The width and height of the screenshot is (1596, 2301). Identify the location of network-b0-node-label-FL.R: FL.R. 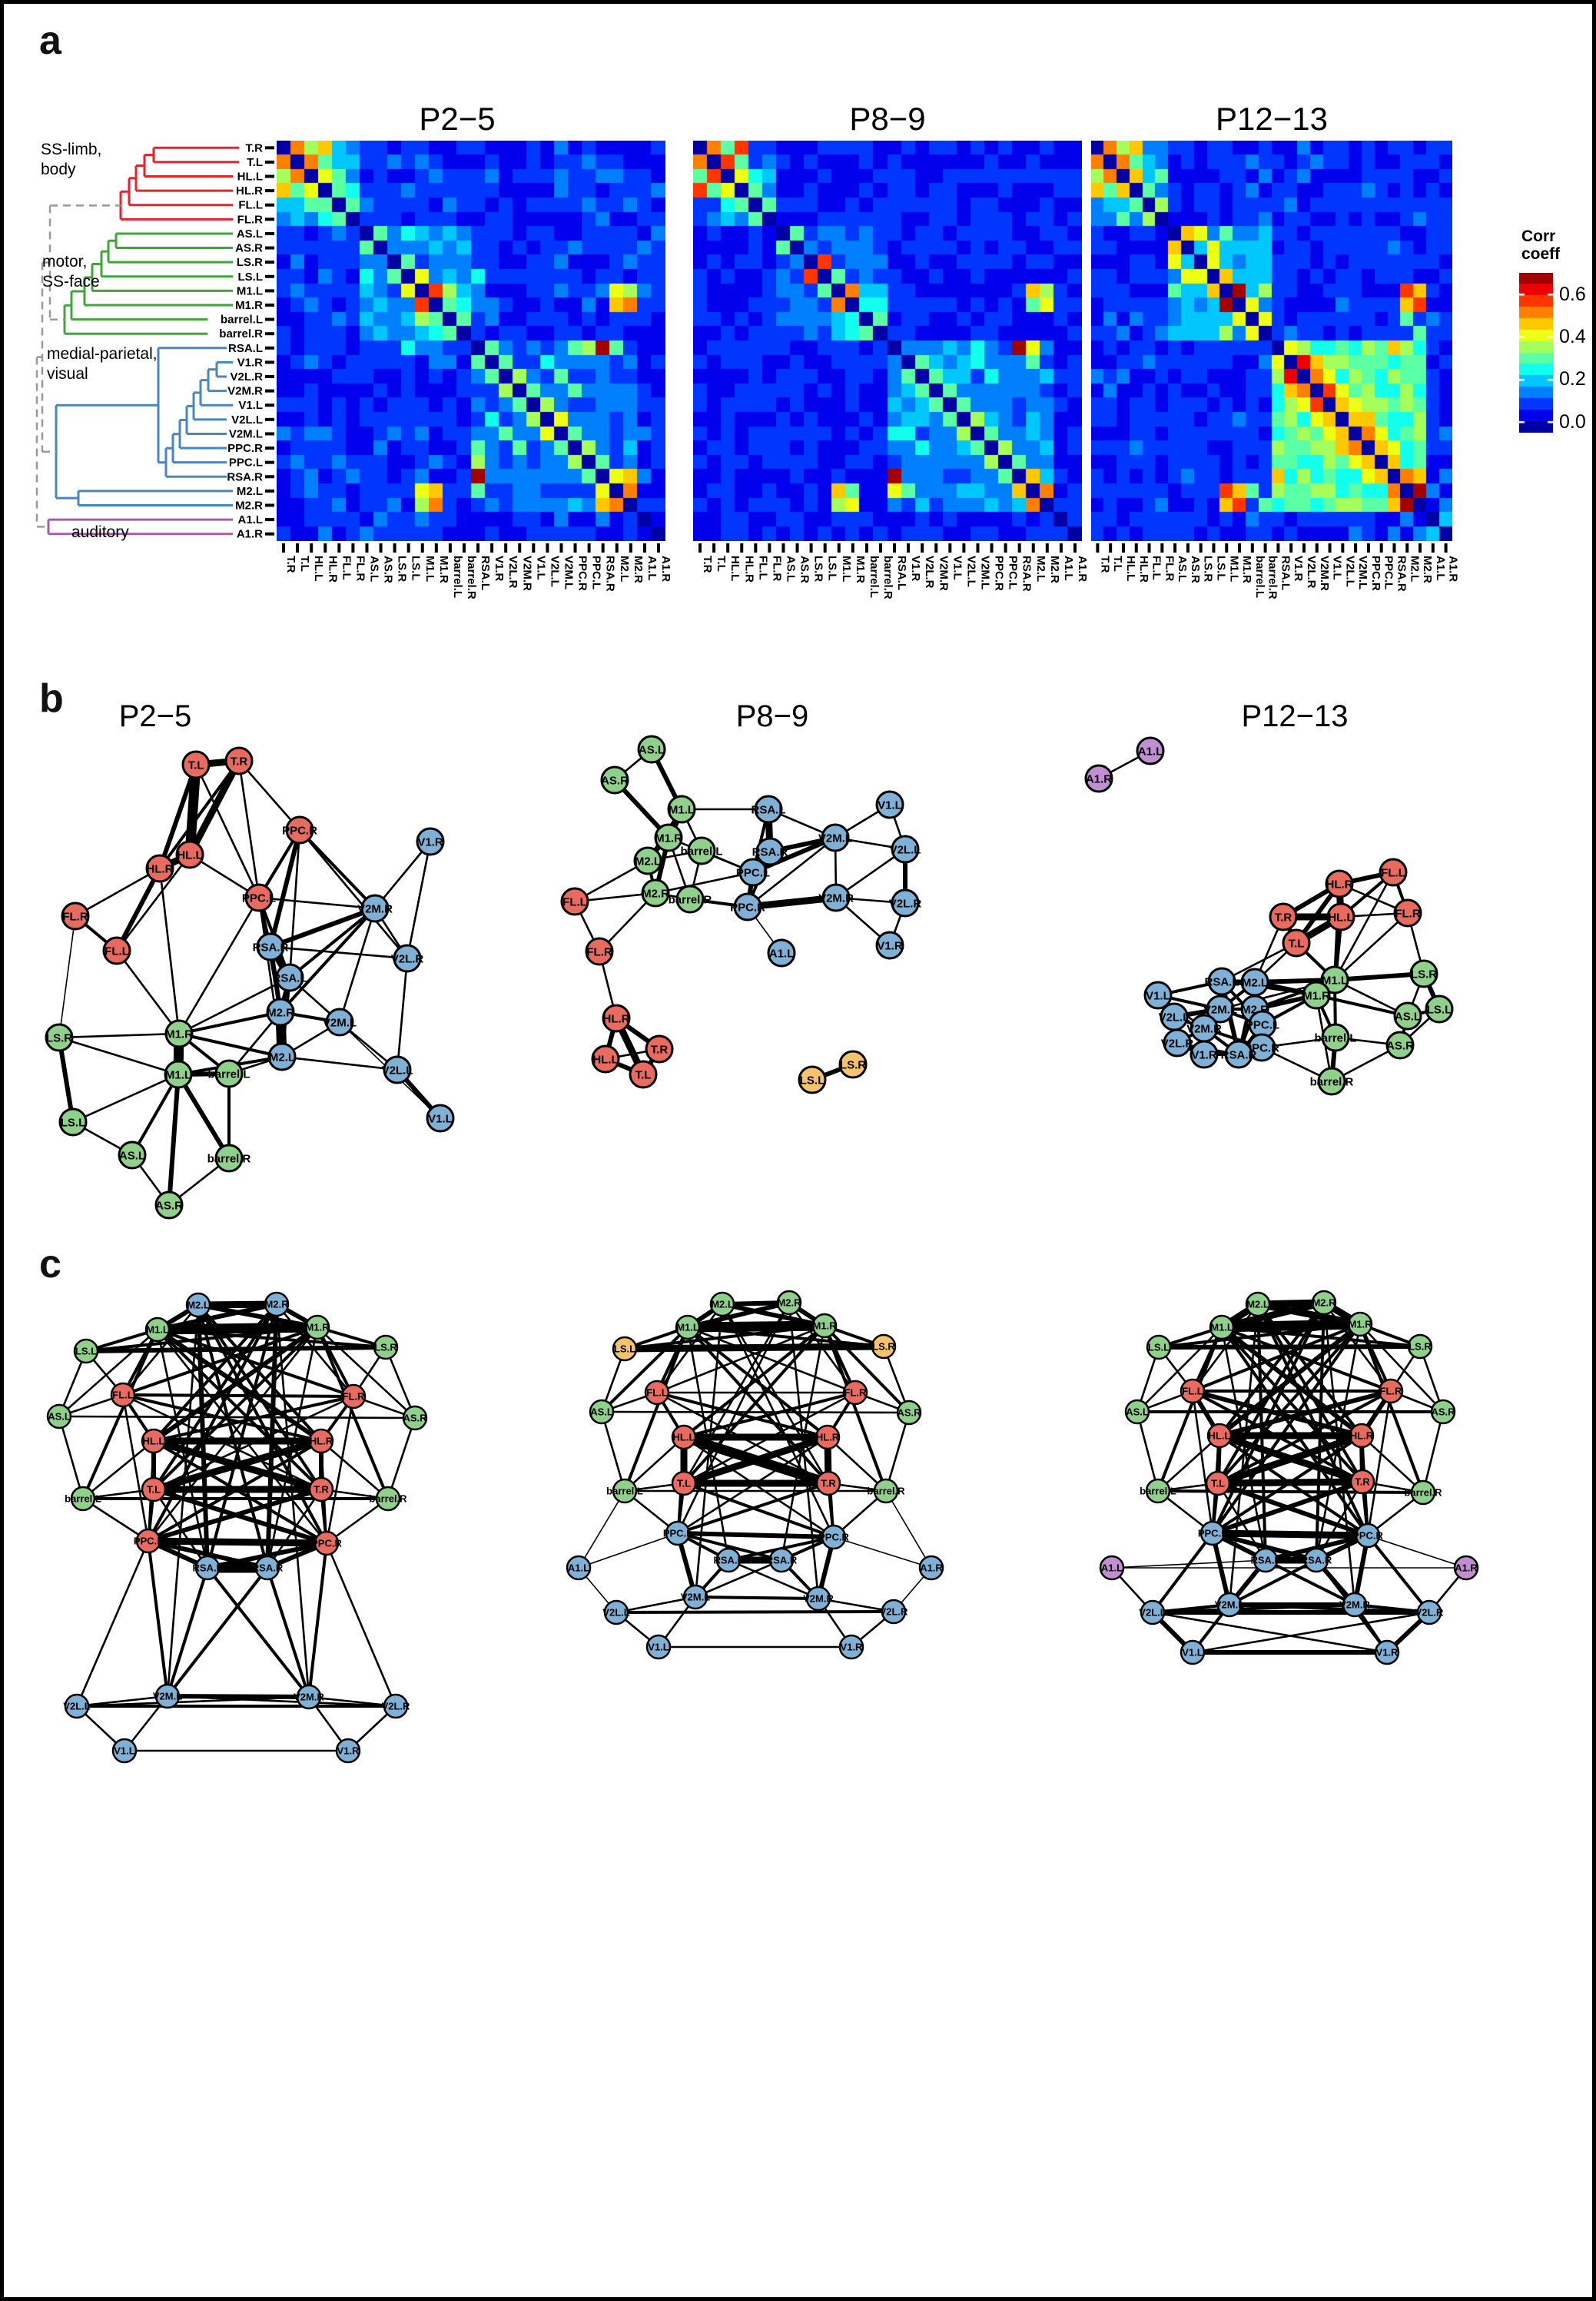
(75, 917).